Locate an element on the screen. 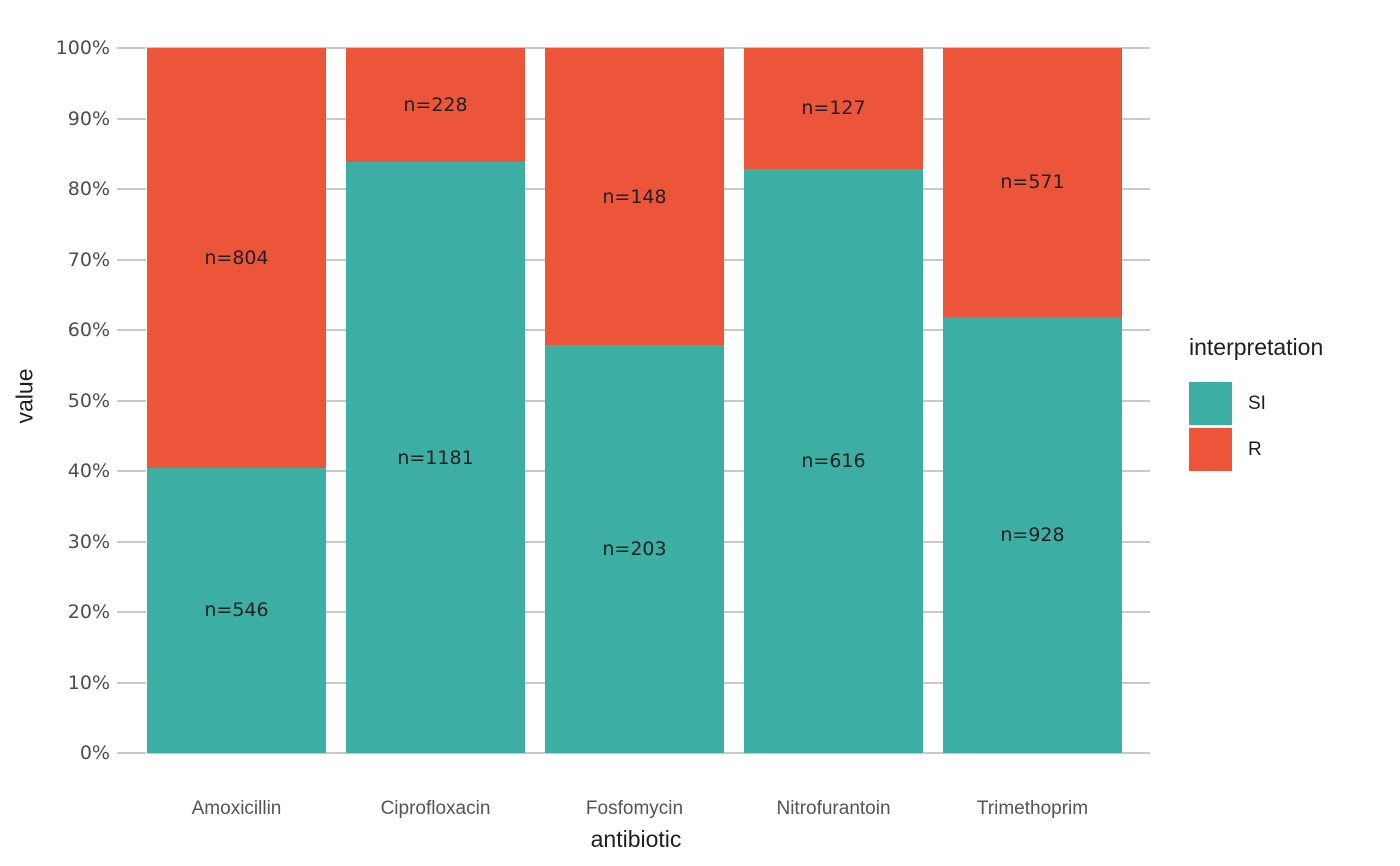 This screenshot has width=1400, height=866. legend-label-si: SI is located at coordinates (1257, 403).